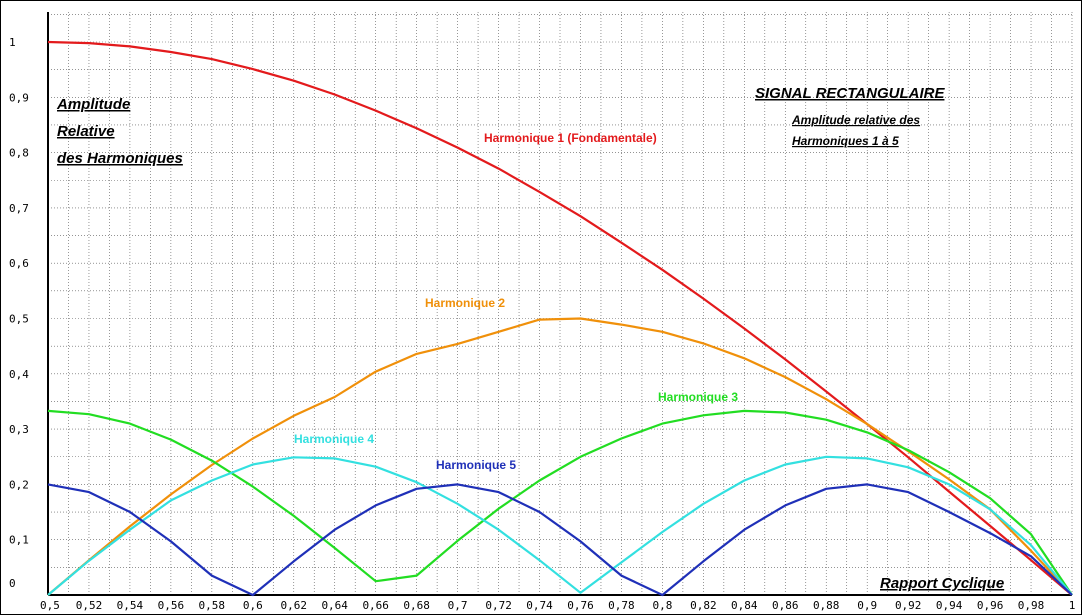  What do you see at coordinates (826, 605) in the screenshot?
I see `x-tick-label: 0,88` at bounding box center [826, 605].